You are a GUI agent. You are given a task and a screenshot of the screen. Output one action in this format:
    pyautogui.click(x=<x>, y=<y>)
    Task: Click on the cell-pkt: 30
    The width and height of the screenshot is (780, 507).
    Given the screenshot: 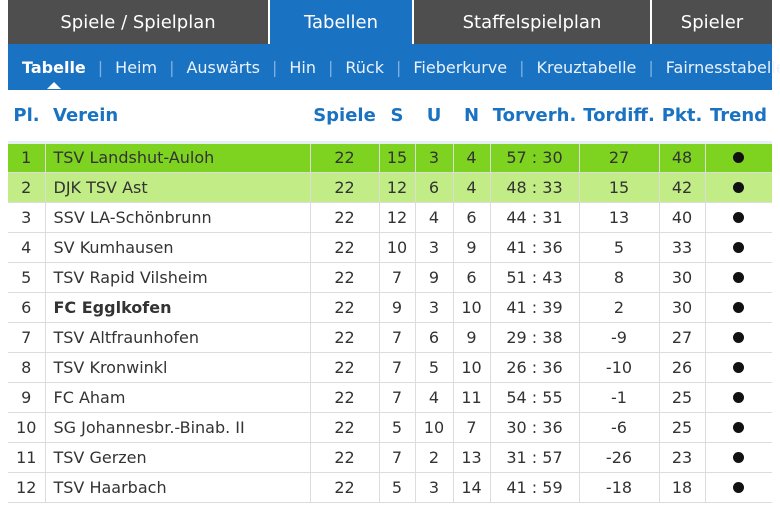 What is the action you would take?
    pyautogui.click(x=682, y=307)
    